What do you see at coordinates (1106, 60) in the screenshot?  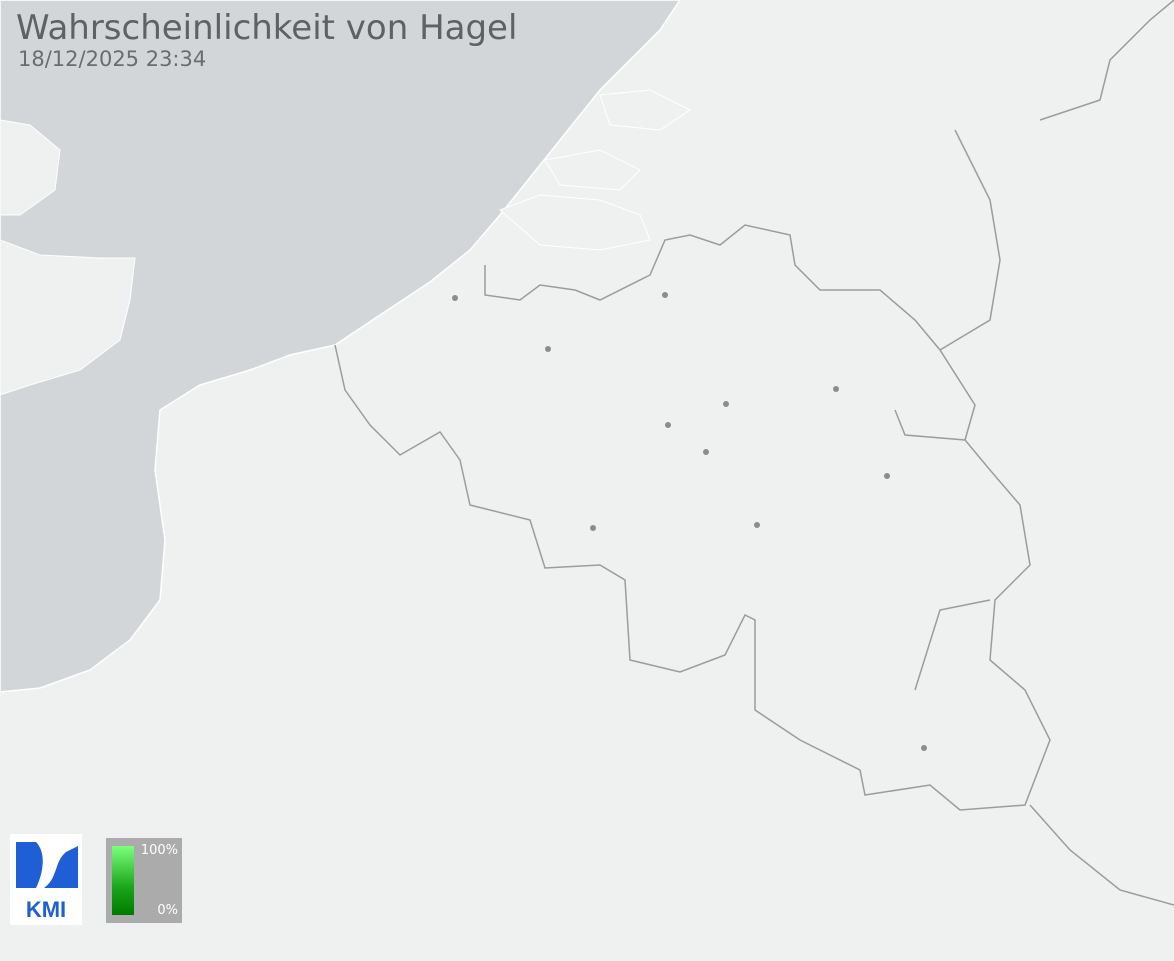 I see `northern-border` at bounding box center [1106, 60].